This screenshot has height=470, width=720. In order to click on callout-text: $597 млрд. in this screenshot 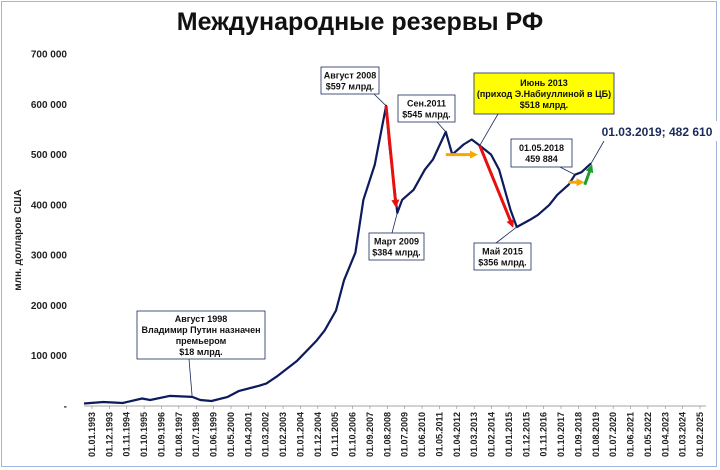, I will do `click(350, 87)`.